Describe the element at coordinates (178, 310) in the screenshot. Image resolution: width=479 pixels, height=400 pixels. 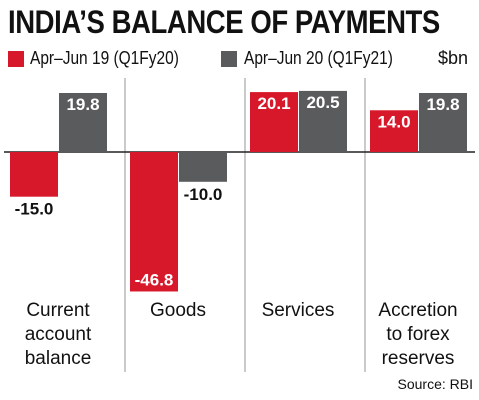
I see `category-label: Goods` at that location.